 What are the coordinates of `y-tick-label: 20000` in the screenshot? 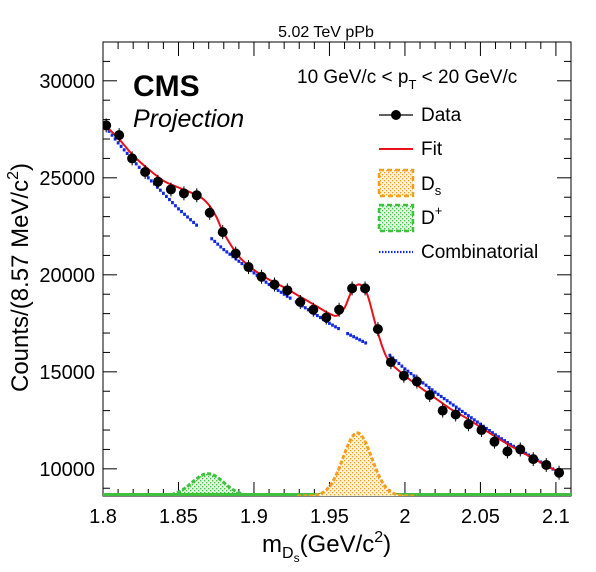 It's located at (67, 276).